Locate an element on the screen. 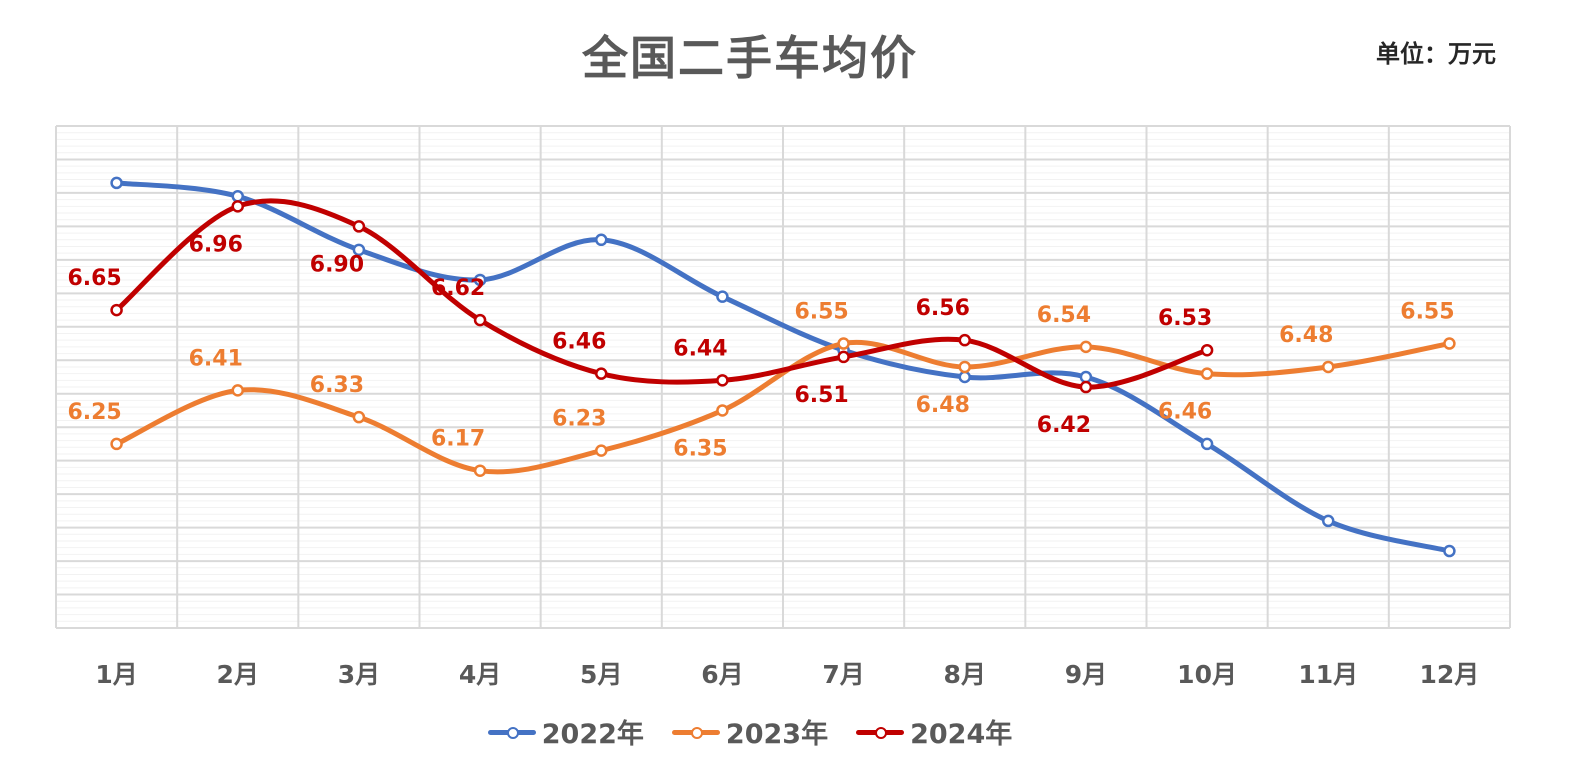 This screenshot has width=1572, height=780. legend-item: 2024年 is located at coordinates (934, 731).